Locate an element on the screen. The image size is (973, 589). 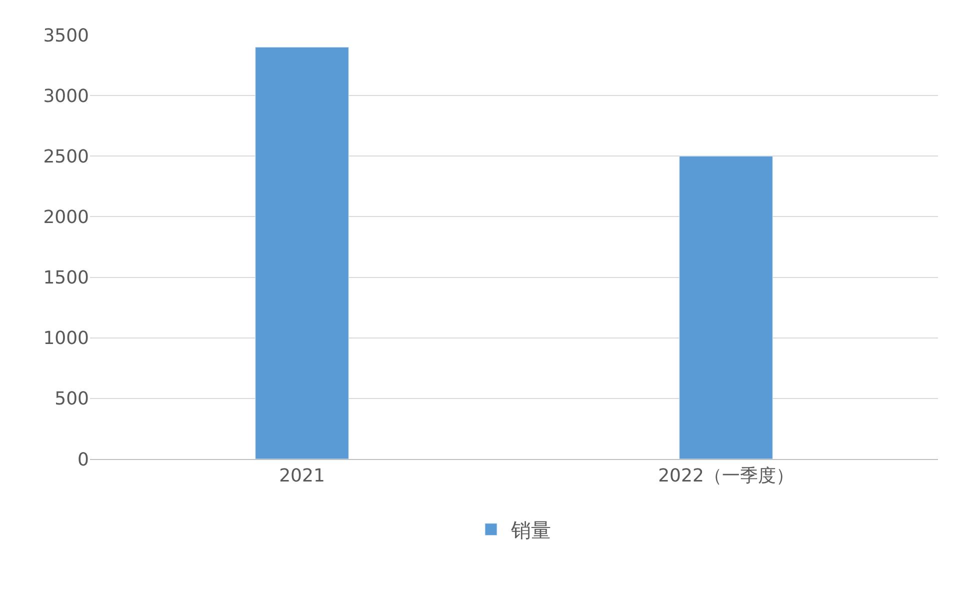
legend-label: 销量 is located at coordinates (530, 530).